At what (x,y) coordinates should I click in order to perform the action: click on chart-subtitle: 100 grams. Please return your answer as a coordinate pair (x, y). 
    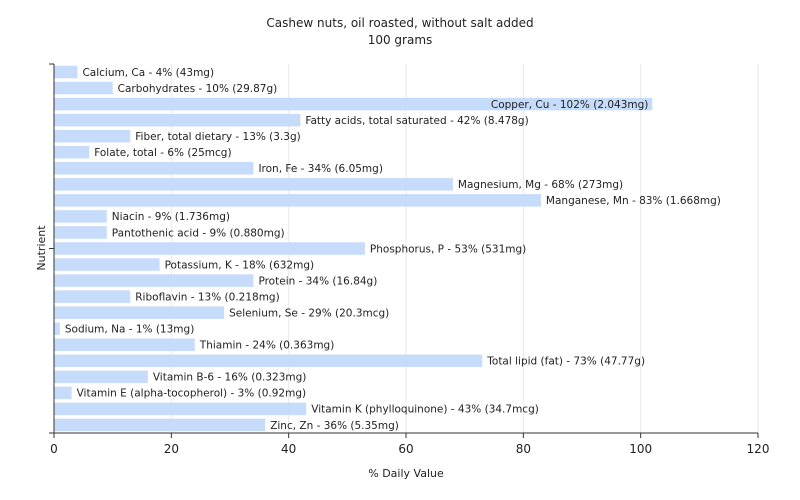
    Looking at the image, I should click on (400, 40).